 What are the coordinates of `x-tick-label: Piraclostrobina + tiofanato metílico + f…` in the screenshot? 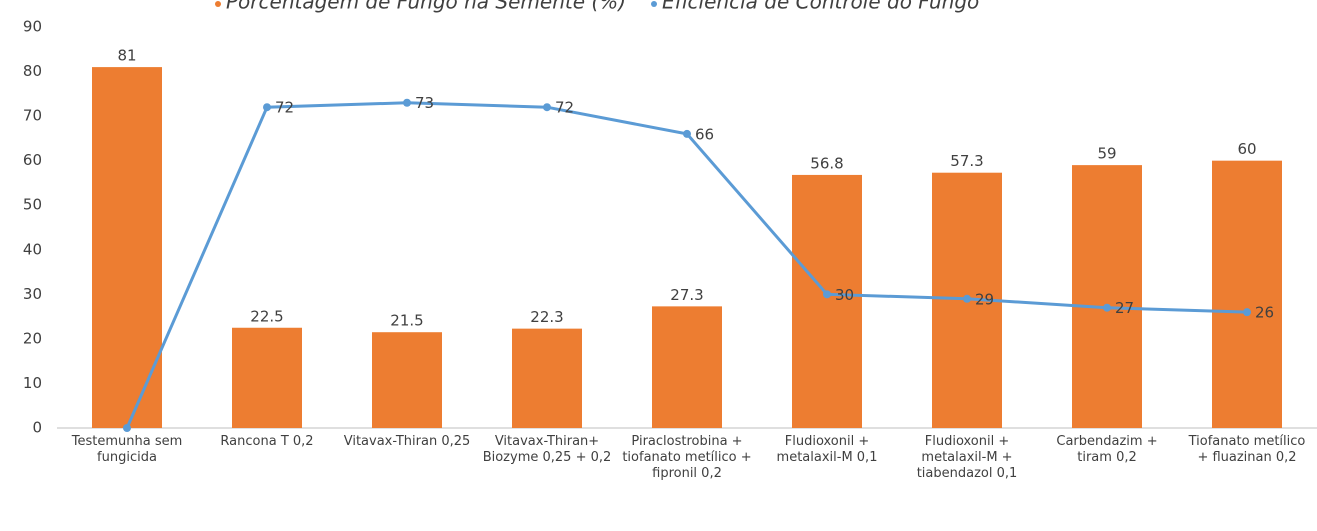 It's located at (687, 457).